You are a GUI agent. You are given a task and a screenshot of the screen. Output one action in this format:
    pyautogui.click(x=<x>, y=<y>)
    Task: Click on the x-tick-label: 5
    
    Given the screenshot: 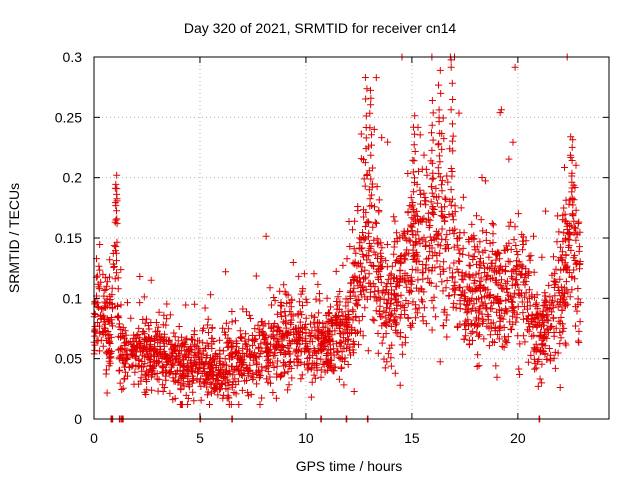 What is the action you would take?
    pyautogui.click(x=200, y=438)
    